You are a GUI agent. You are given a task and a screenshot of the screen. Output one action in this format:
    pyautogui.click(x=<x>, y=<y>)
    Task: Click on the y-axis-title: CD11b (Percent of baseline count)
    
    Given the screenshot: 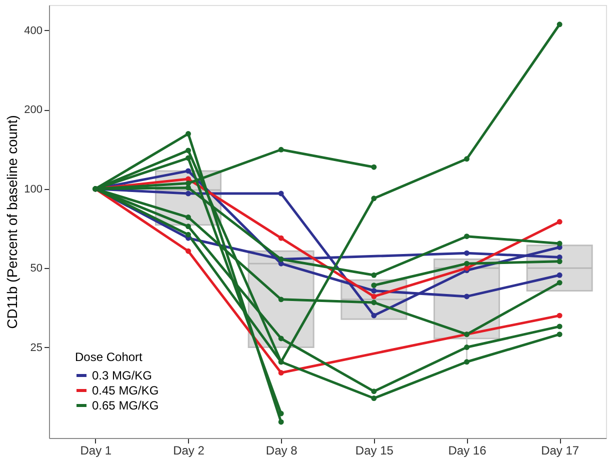 What is the action you would take?
    pyautogui.click(x=12, y=222)
    